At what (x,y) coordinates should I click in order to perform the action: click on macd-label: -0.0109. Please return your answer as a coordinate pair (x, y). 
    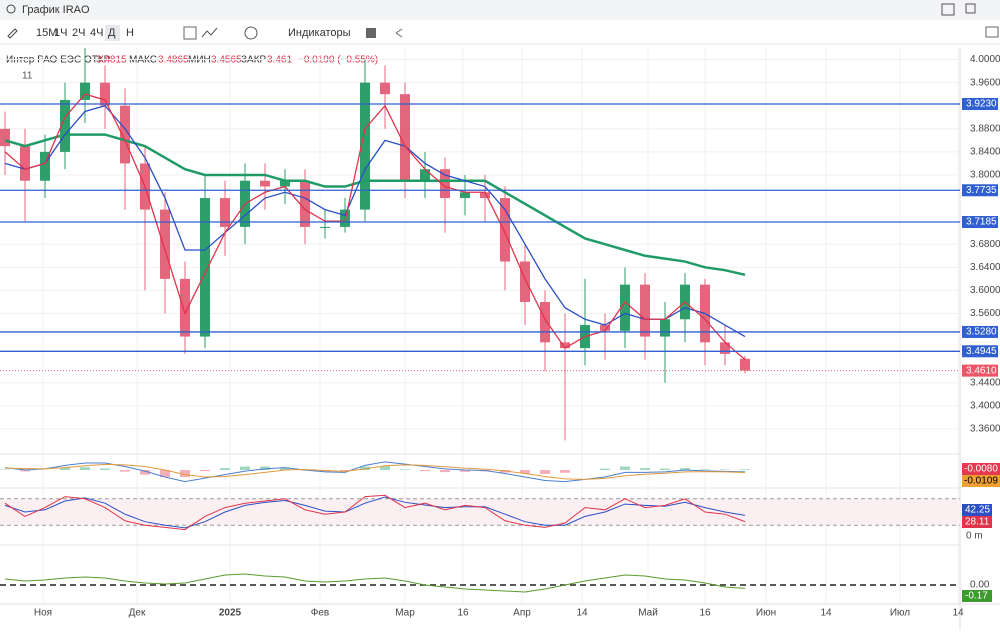
    Looking at the image, I should click on (981, 481).